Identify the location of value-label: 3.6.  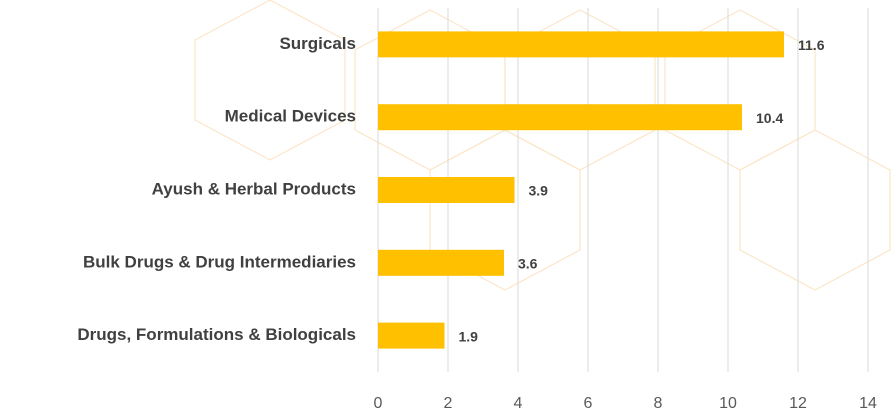
(528, 264).